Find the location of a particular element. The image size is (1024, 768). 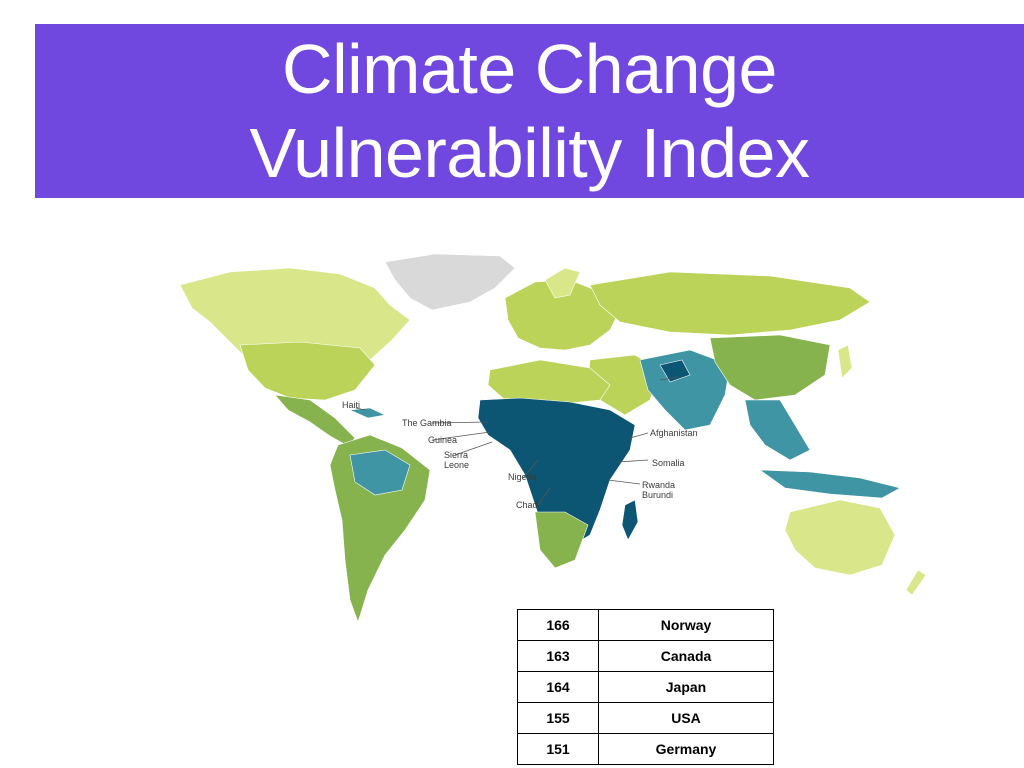

region-south-asia is located at coordinates (685, 390).